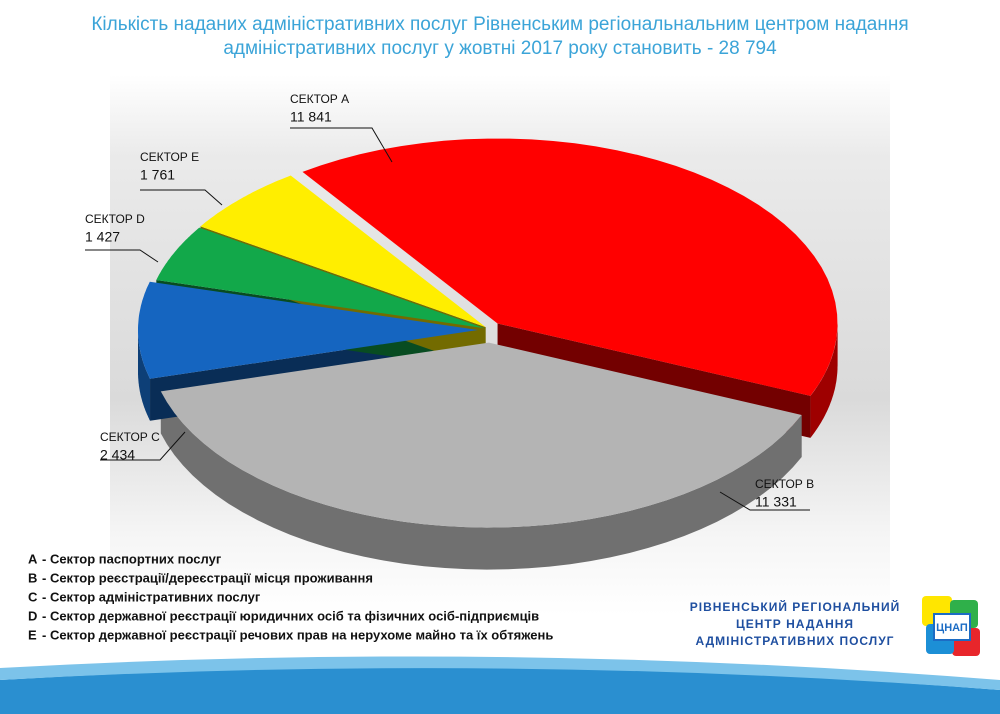 The height and width of the screenshot is (714, 1000). What do you see at coordinates (32, 577) in the screenshot?
I see `legend-key: B` at bounding box center [32, 577].